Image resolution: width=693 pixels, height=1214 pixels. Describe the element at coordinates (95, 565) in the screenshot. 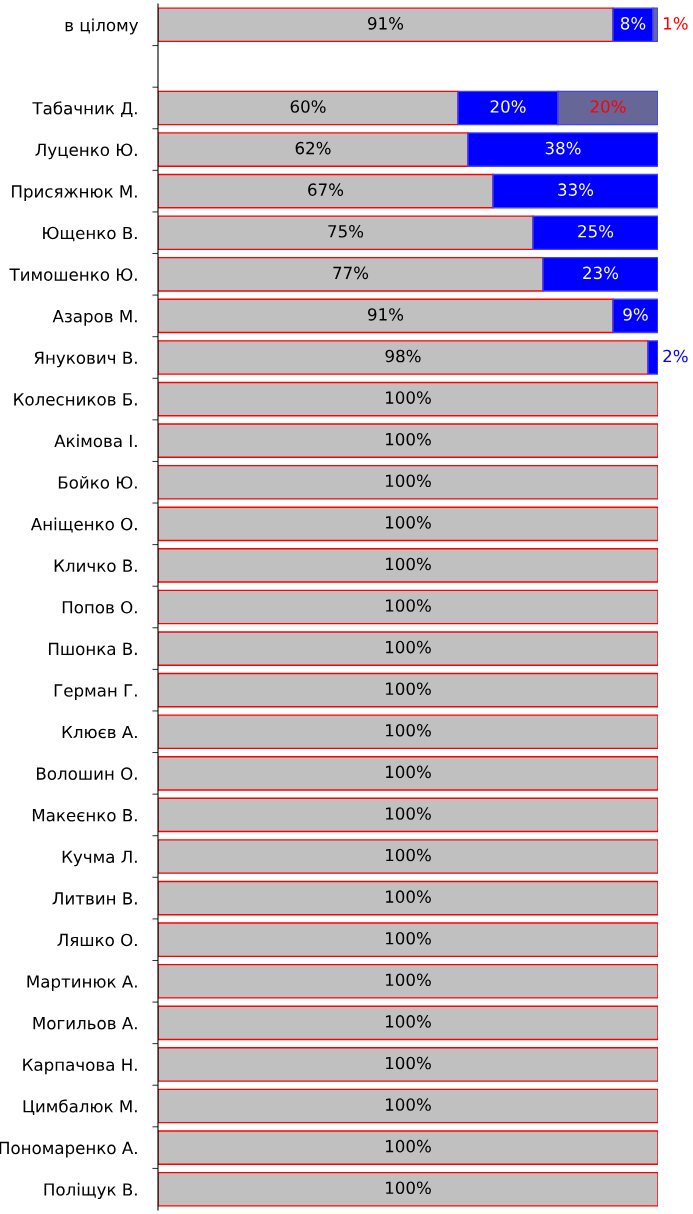

I see `y-tick-label: Кличко В.` at that location.